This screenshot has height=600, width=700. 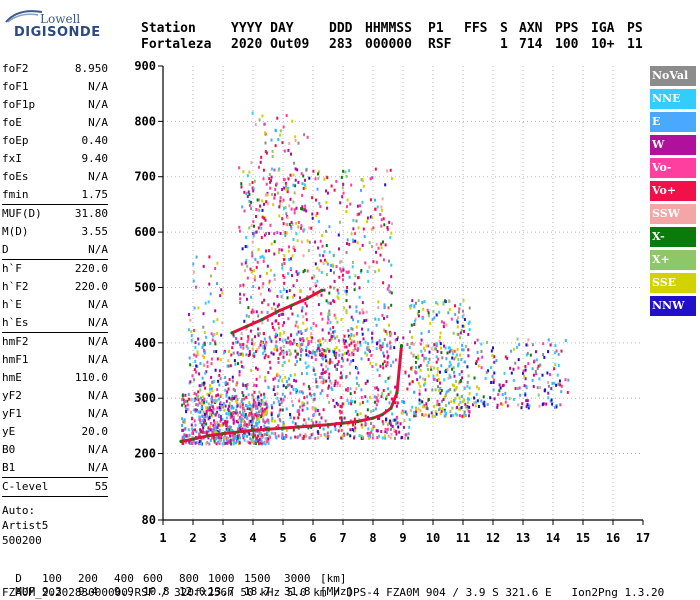 What do you see at coordinates (567, 44) in the screenshot?
I see `header-pps-value: 100` at bounding box center [567, 44].